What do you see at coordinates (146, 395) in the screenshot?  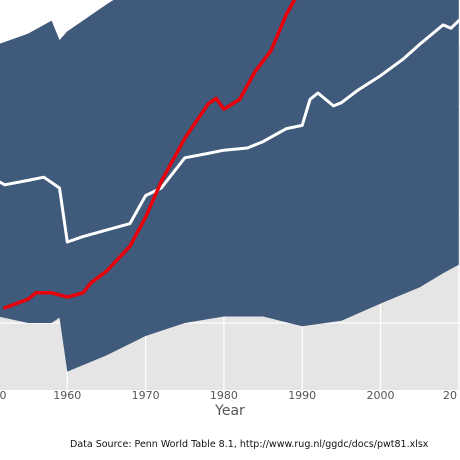 I see `x-tick-label: 1970` at bounding box center [146, 395].